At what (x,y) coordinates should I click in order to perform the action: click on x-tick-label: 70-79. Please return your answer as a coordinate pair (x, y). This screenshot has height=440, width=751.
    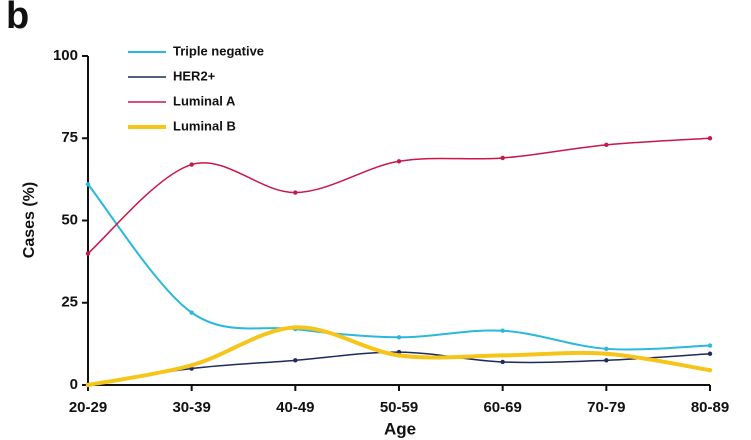
    Looking at the image, I should click on (606, 407).